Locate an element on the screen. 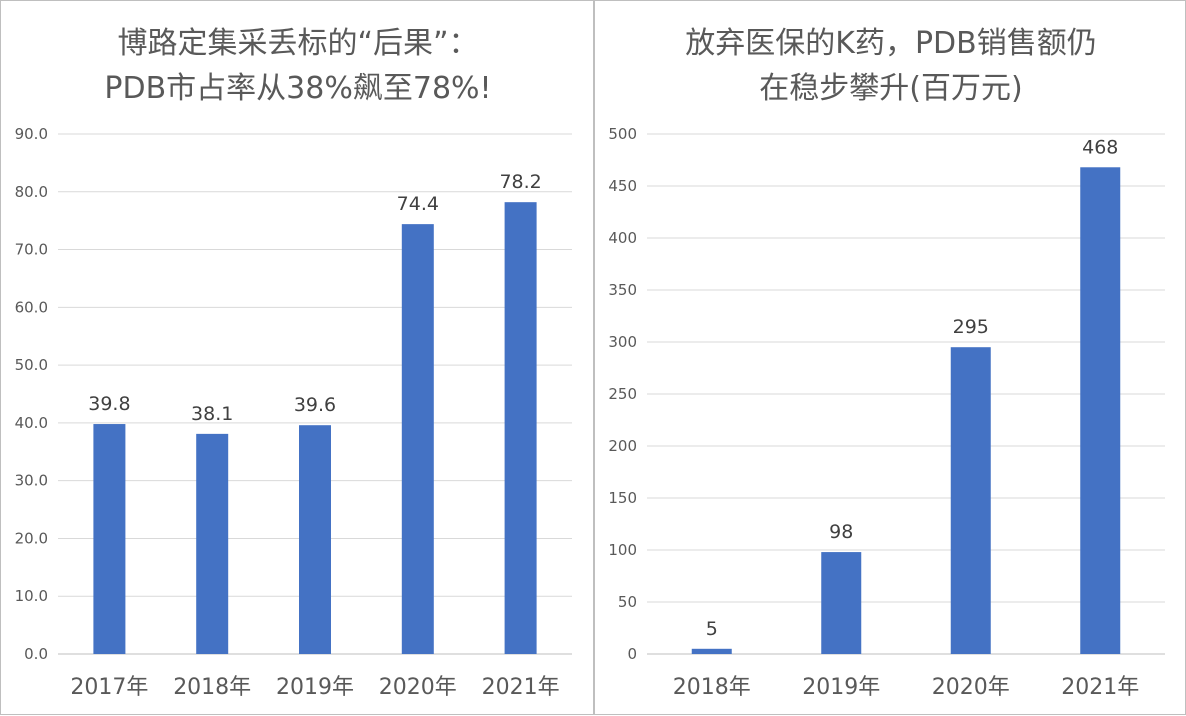 The height and width of the screenshot is (716, 1186). data-label: 468 is located at coordinates (1100, 147).